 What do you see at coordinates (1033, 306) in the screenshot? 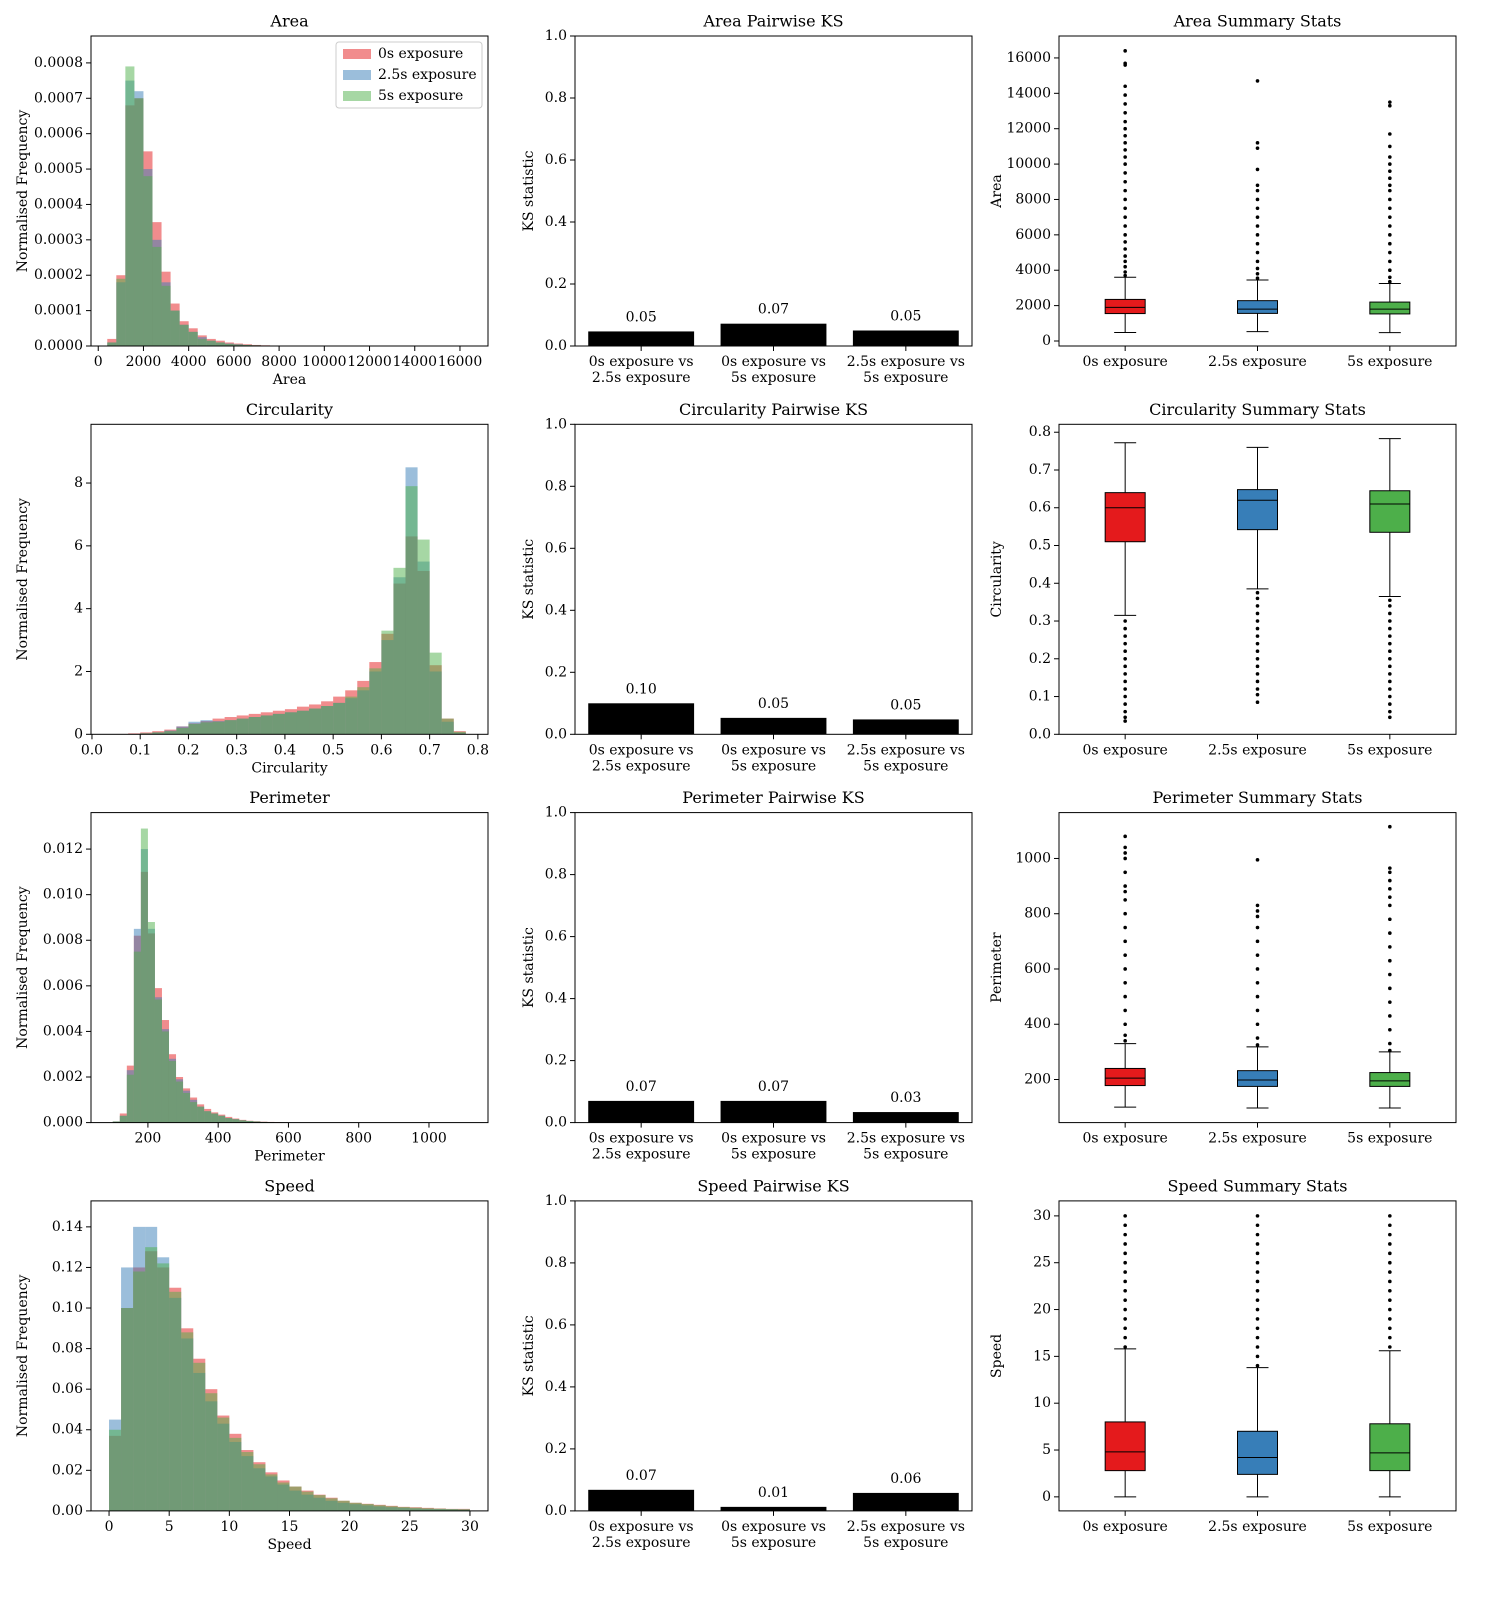
I see `y-tick-label: 2000` at bounding box center [1033, 306].